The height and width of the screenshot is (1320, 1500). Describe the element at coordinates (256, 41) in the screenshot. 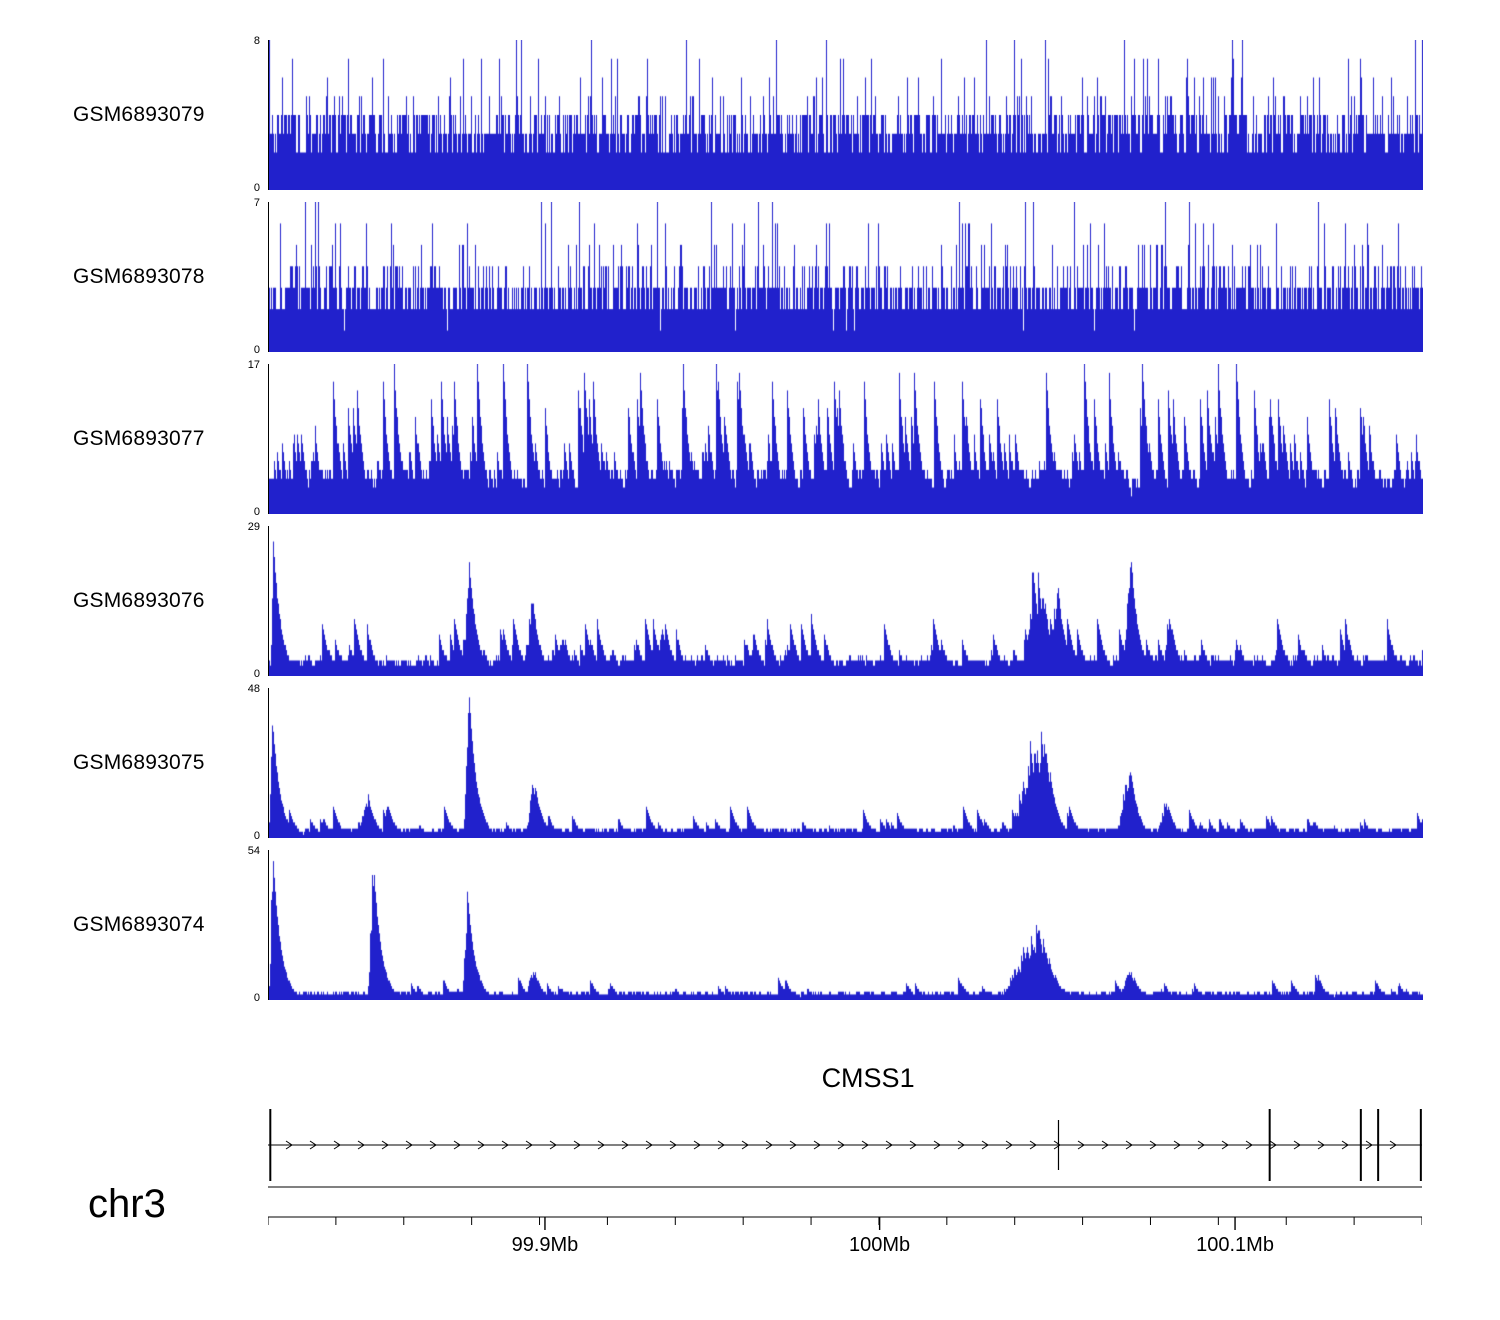

I see `y-axis-max-label: 8` at that location.